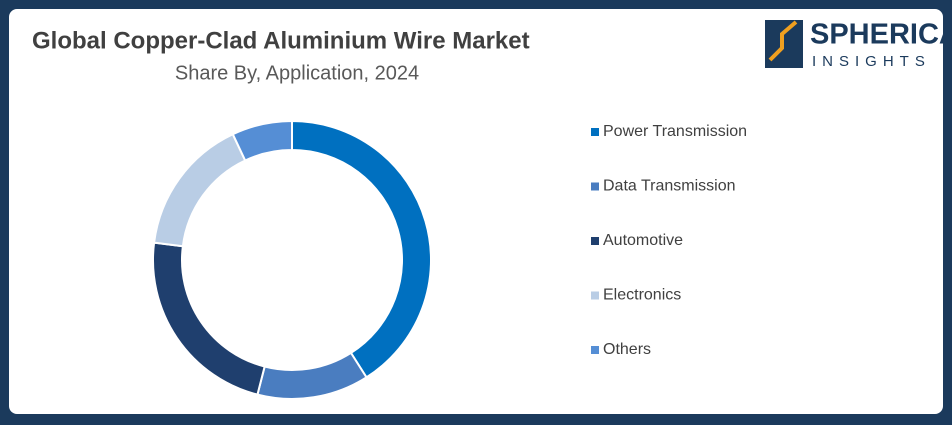  Describe the element at coordinates (675, 131) in the screenshot. I see `legend-label: Power Transmission` at that location.